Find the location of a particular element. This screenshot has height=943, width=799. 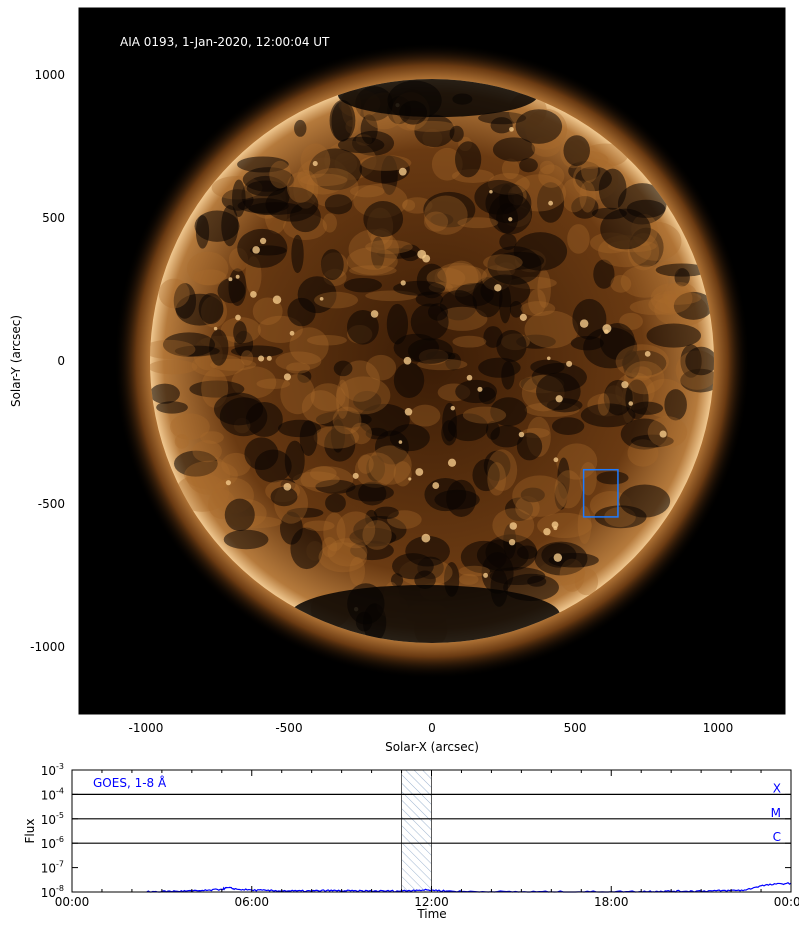

y-axis-label: Solar-Y (arcsec) is located at coordinates (16, 361).